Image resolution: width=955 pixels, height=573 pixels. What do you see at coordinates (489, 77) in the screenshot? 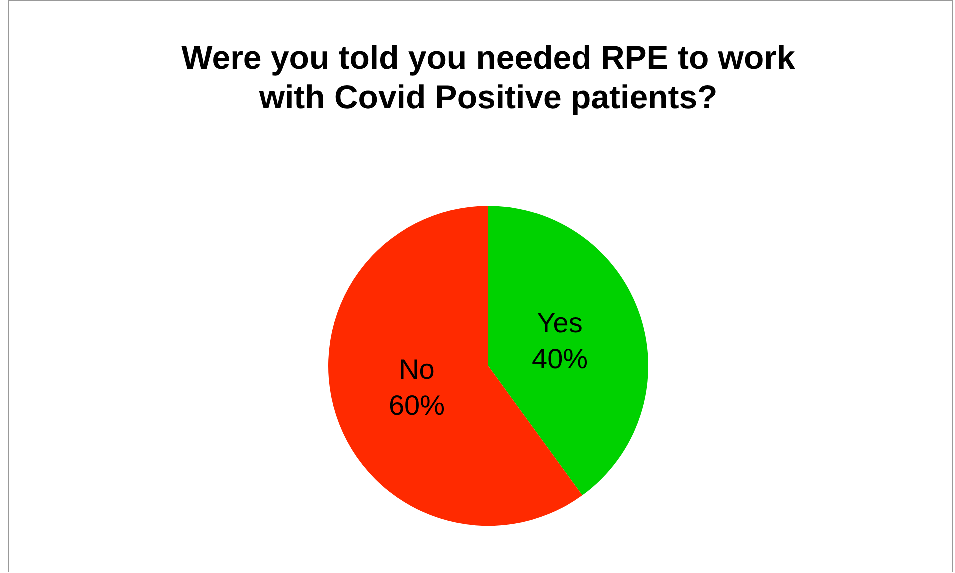
I see `chart-title: Were you told you needed RPE to work with Covid Positive patients?` at bounding box center [489, 77].